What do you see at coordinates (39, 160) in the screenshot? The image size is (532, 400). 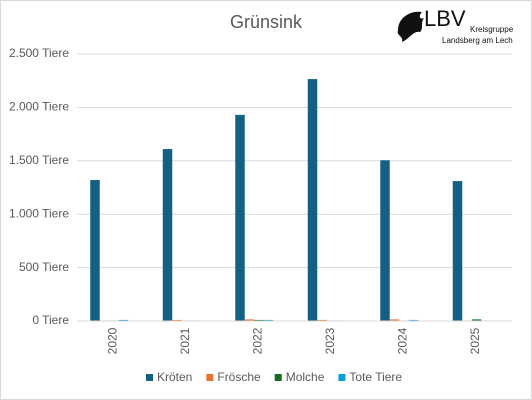 I see `y-tick-label: 1.500 Tiere` at bounding box center [39, 160].